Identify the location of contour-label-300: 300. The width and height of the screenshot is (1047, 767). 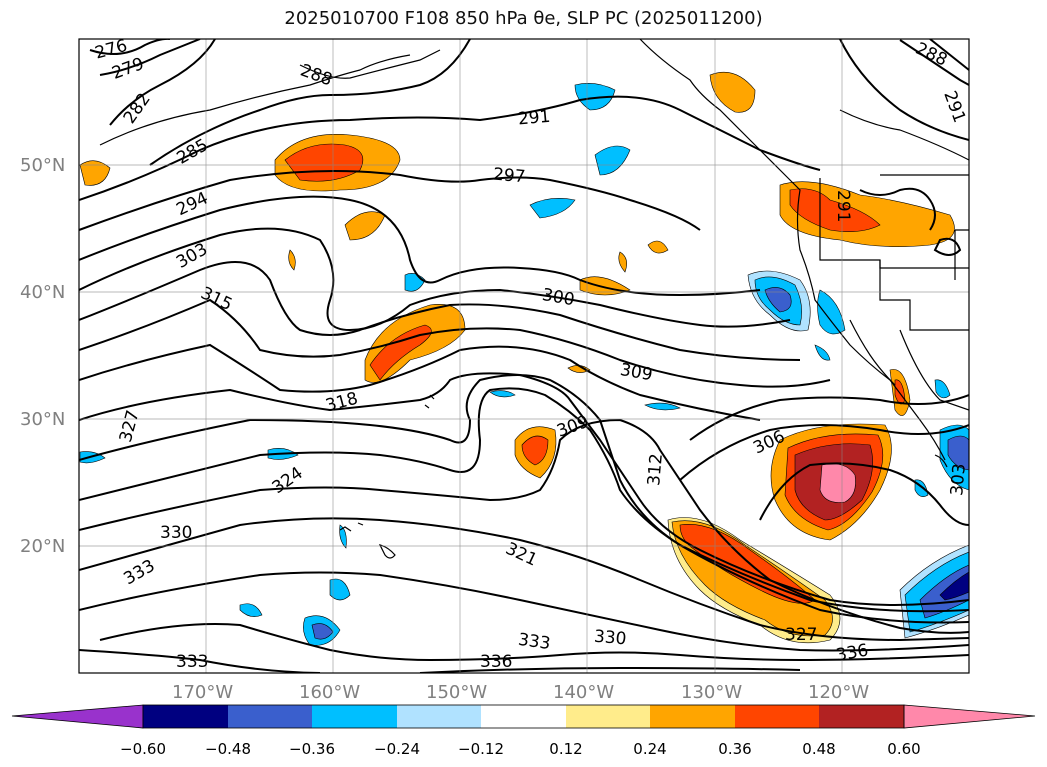
(558, 297).